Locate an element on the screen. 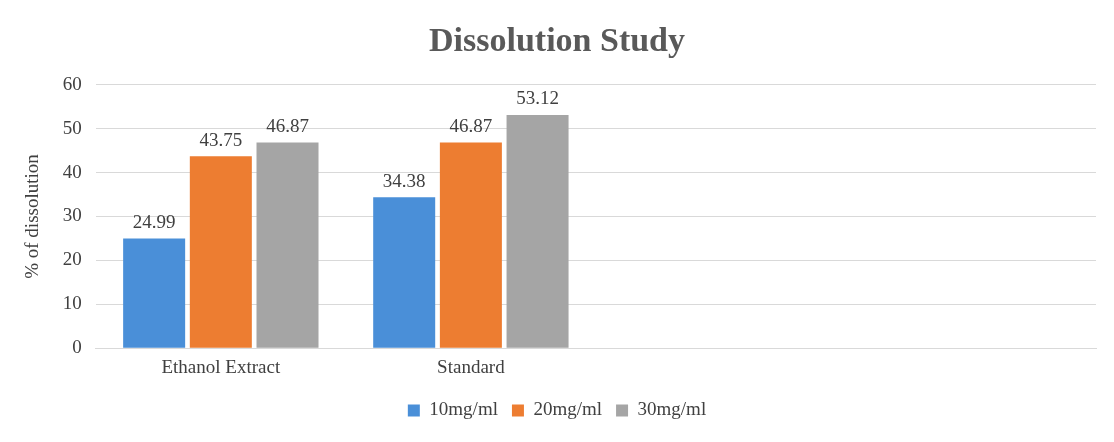 The width and height of the screenshot is (1114, 442). legend-label: 10mg/ml is located at coordinates (463, 409).